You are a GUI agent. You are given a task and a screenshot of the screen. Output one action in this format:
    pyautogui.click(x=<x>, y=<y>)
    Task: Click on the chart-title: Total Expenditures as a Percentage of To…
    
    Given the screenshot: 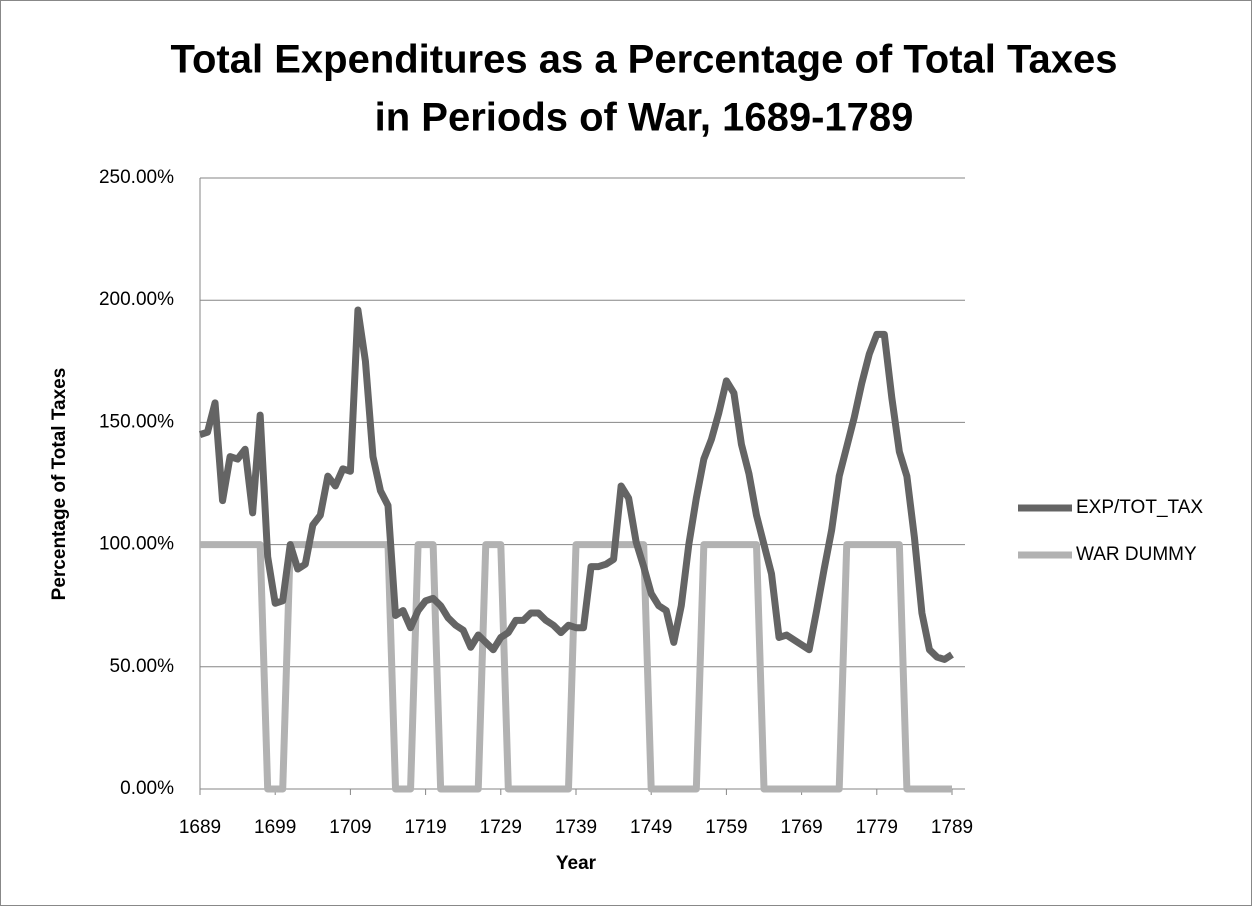 What is the action you would take?
    pyautogui.click(x=644, y=60)
    